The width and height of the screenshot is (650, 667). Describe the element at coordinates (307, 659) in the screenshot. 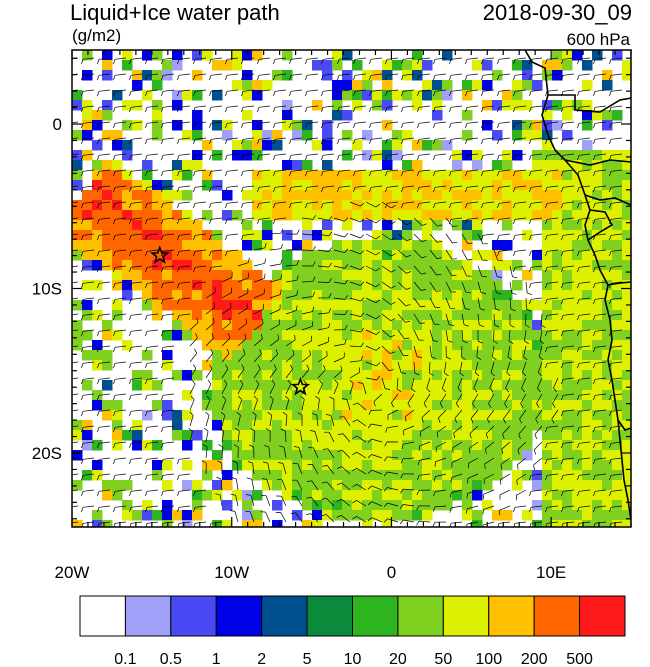

I see `colorbar-label-4: 5` at that location.